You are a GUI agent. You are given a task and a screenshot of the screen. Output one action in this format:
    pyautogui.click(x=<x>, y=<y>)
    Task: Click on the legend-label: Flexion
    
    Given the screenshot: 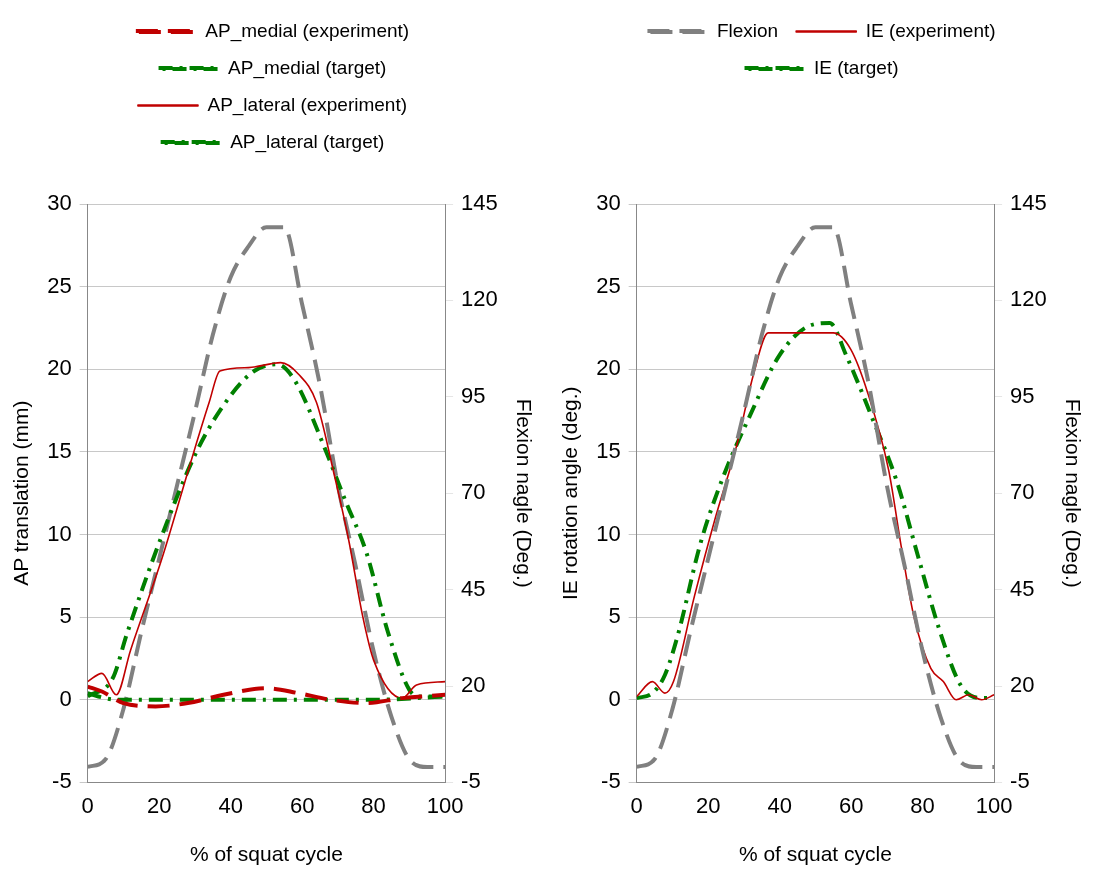 What is the action you would take?
    pyautogui.click(x=747, y=30)
    